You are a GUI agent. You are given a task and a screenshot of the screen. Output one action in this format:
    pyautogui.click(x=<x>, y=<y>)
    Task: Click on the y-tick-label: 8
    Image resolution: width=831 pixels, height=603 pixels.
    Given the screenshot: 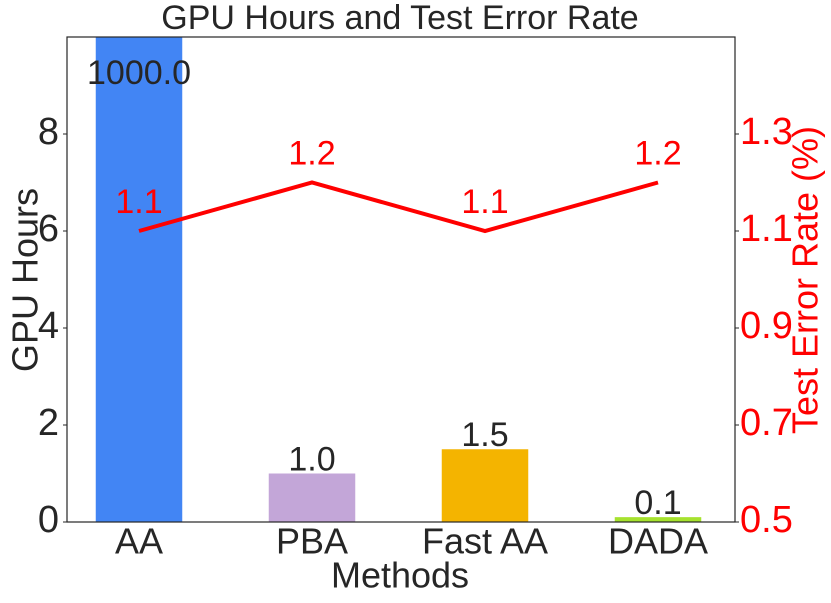 What is the action you would take?
    pyautogui.click(x=48, y=132)
    